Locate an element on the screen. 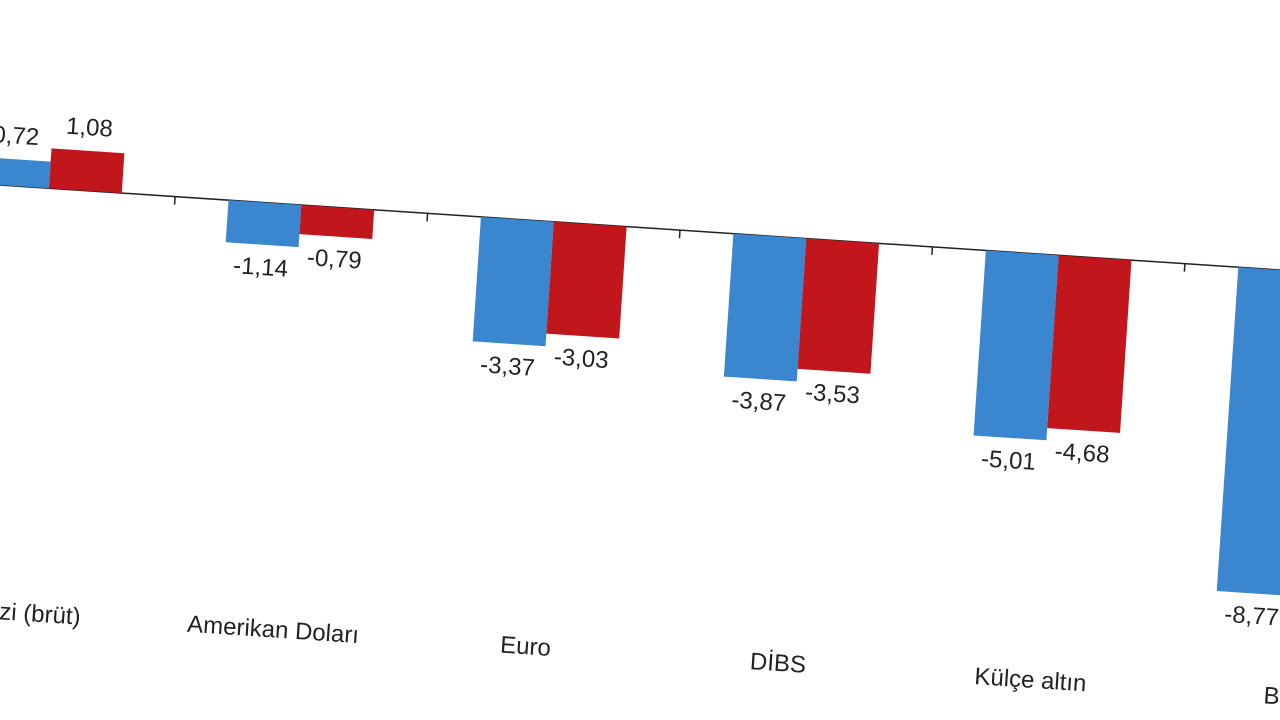 This screenshot has width=1280, height=720. value-label: -5,01 is located at coordinates (1008, 460).